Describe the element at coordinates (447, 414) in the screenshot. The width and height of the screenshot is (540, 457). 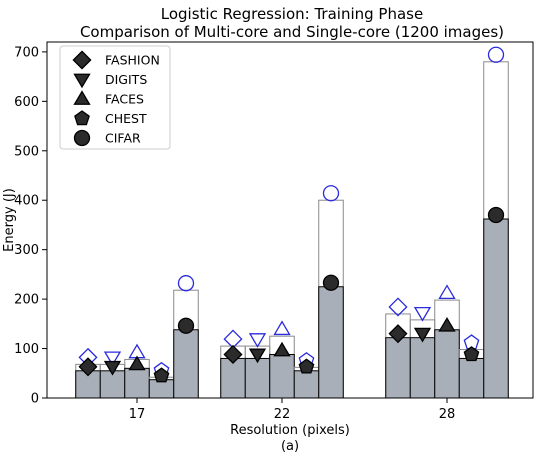
I see `x-tick-label: 28` at that location.